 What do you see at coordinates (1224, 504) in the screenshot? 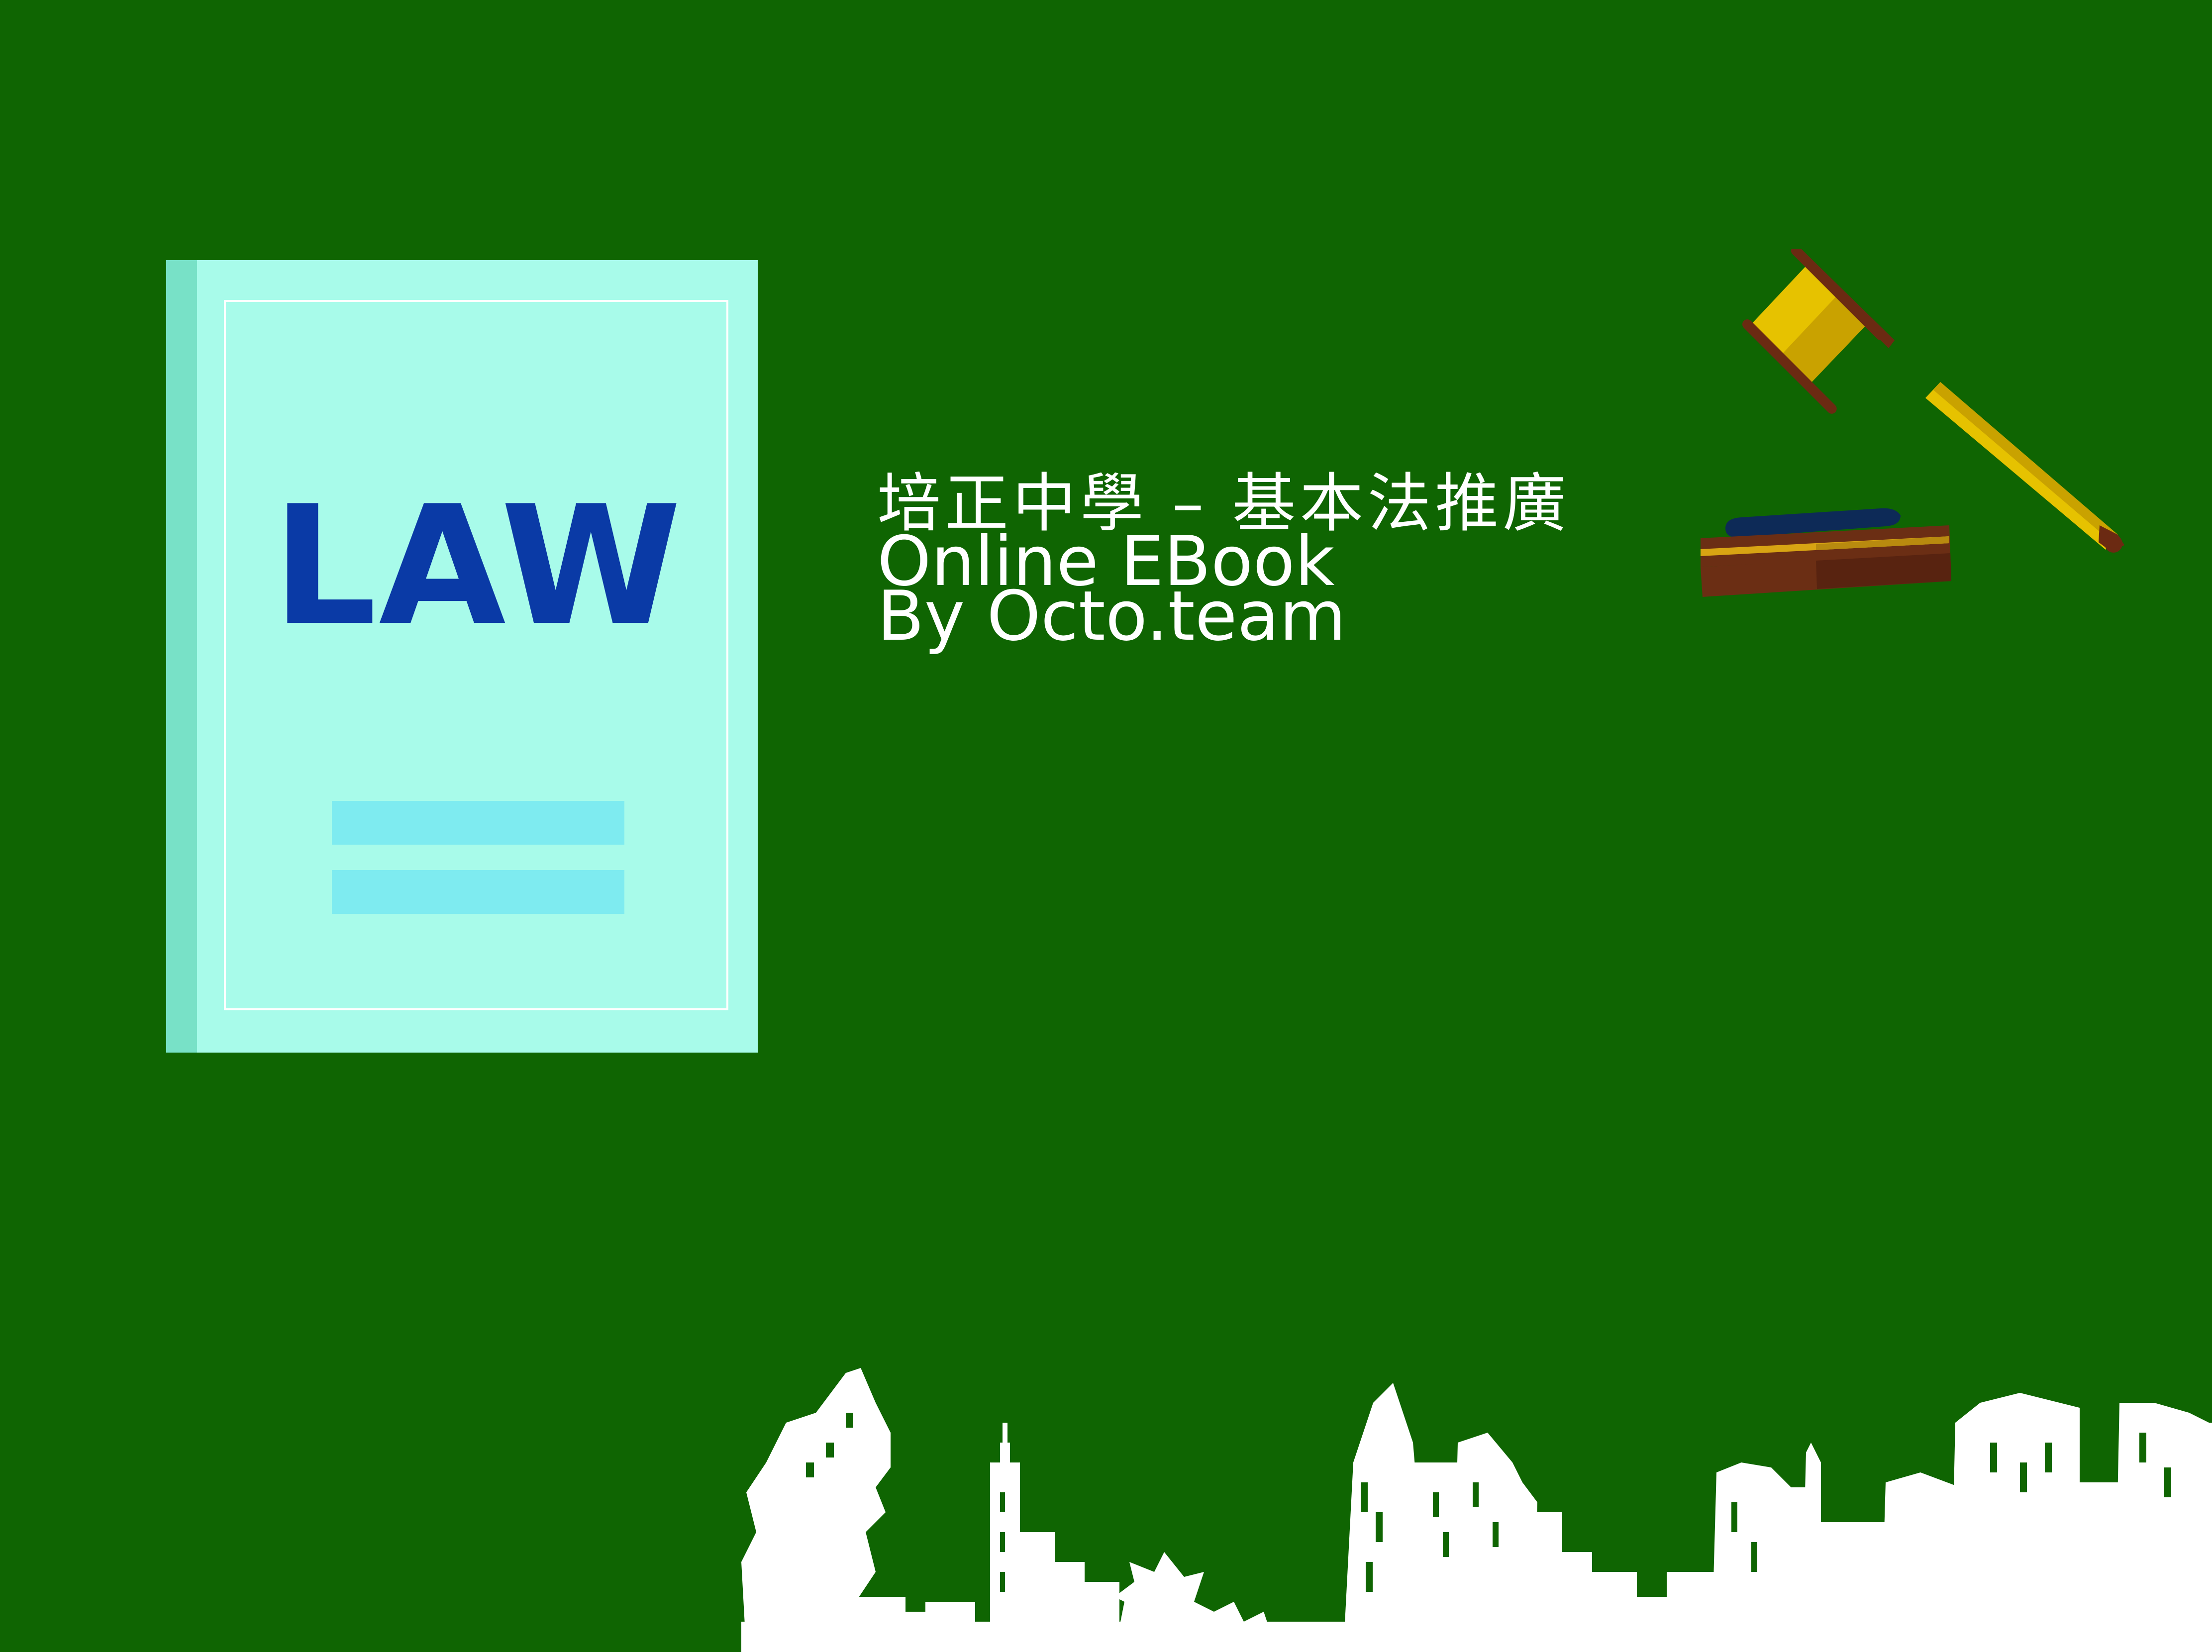
I see `heading-line-school: 培正中學 – 基本法推廣` at bounding box center [1224, 504].